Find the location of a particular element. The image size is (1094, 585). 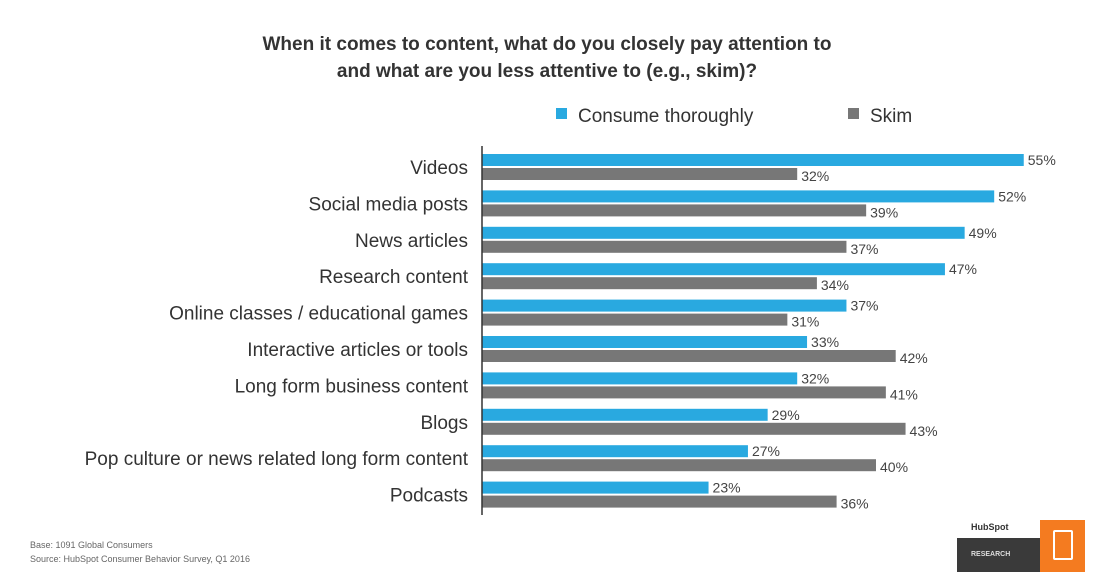

logo-label: RESEARCH is located at coordinates (991, 554).